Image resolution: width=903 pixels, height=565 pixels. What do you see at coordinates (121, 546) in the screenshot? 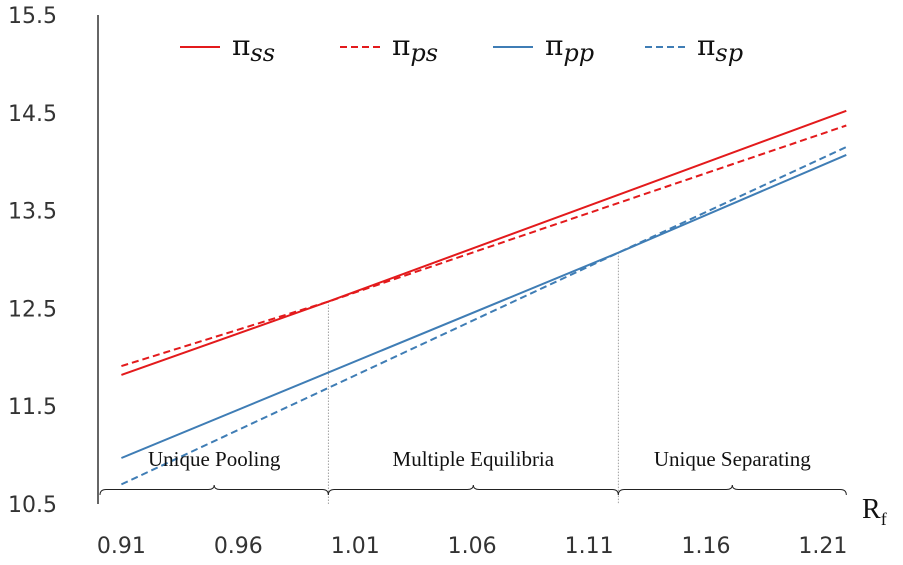
I see `x-tick-label: 0.91` at bounding box center [121, 546].